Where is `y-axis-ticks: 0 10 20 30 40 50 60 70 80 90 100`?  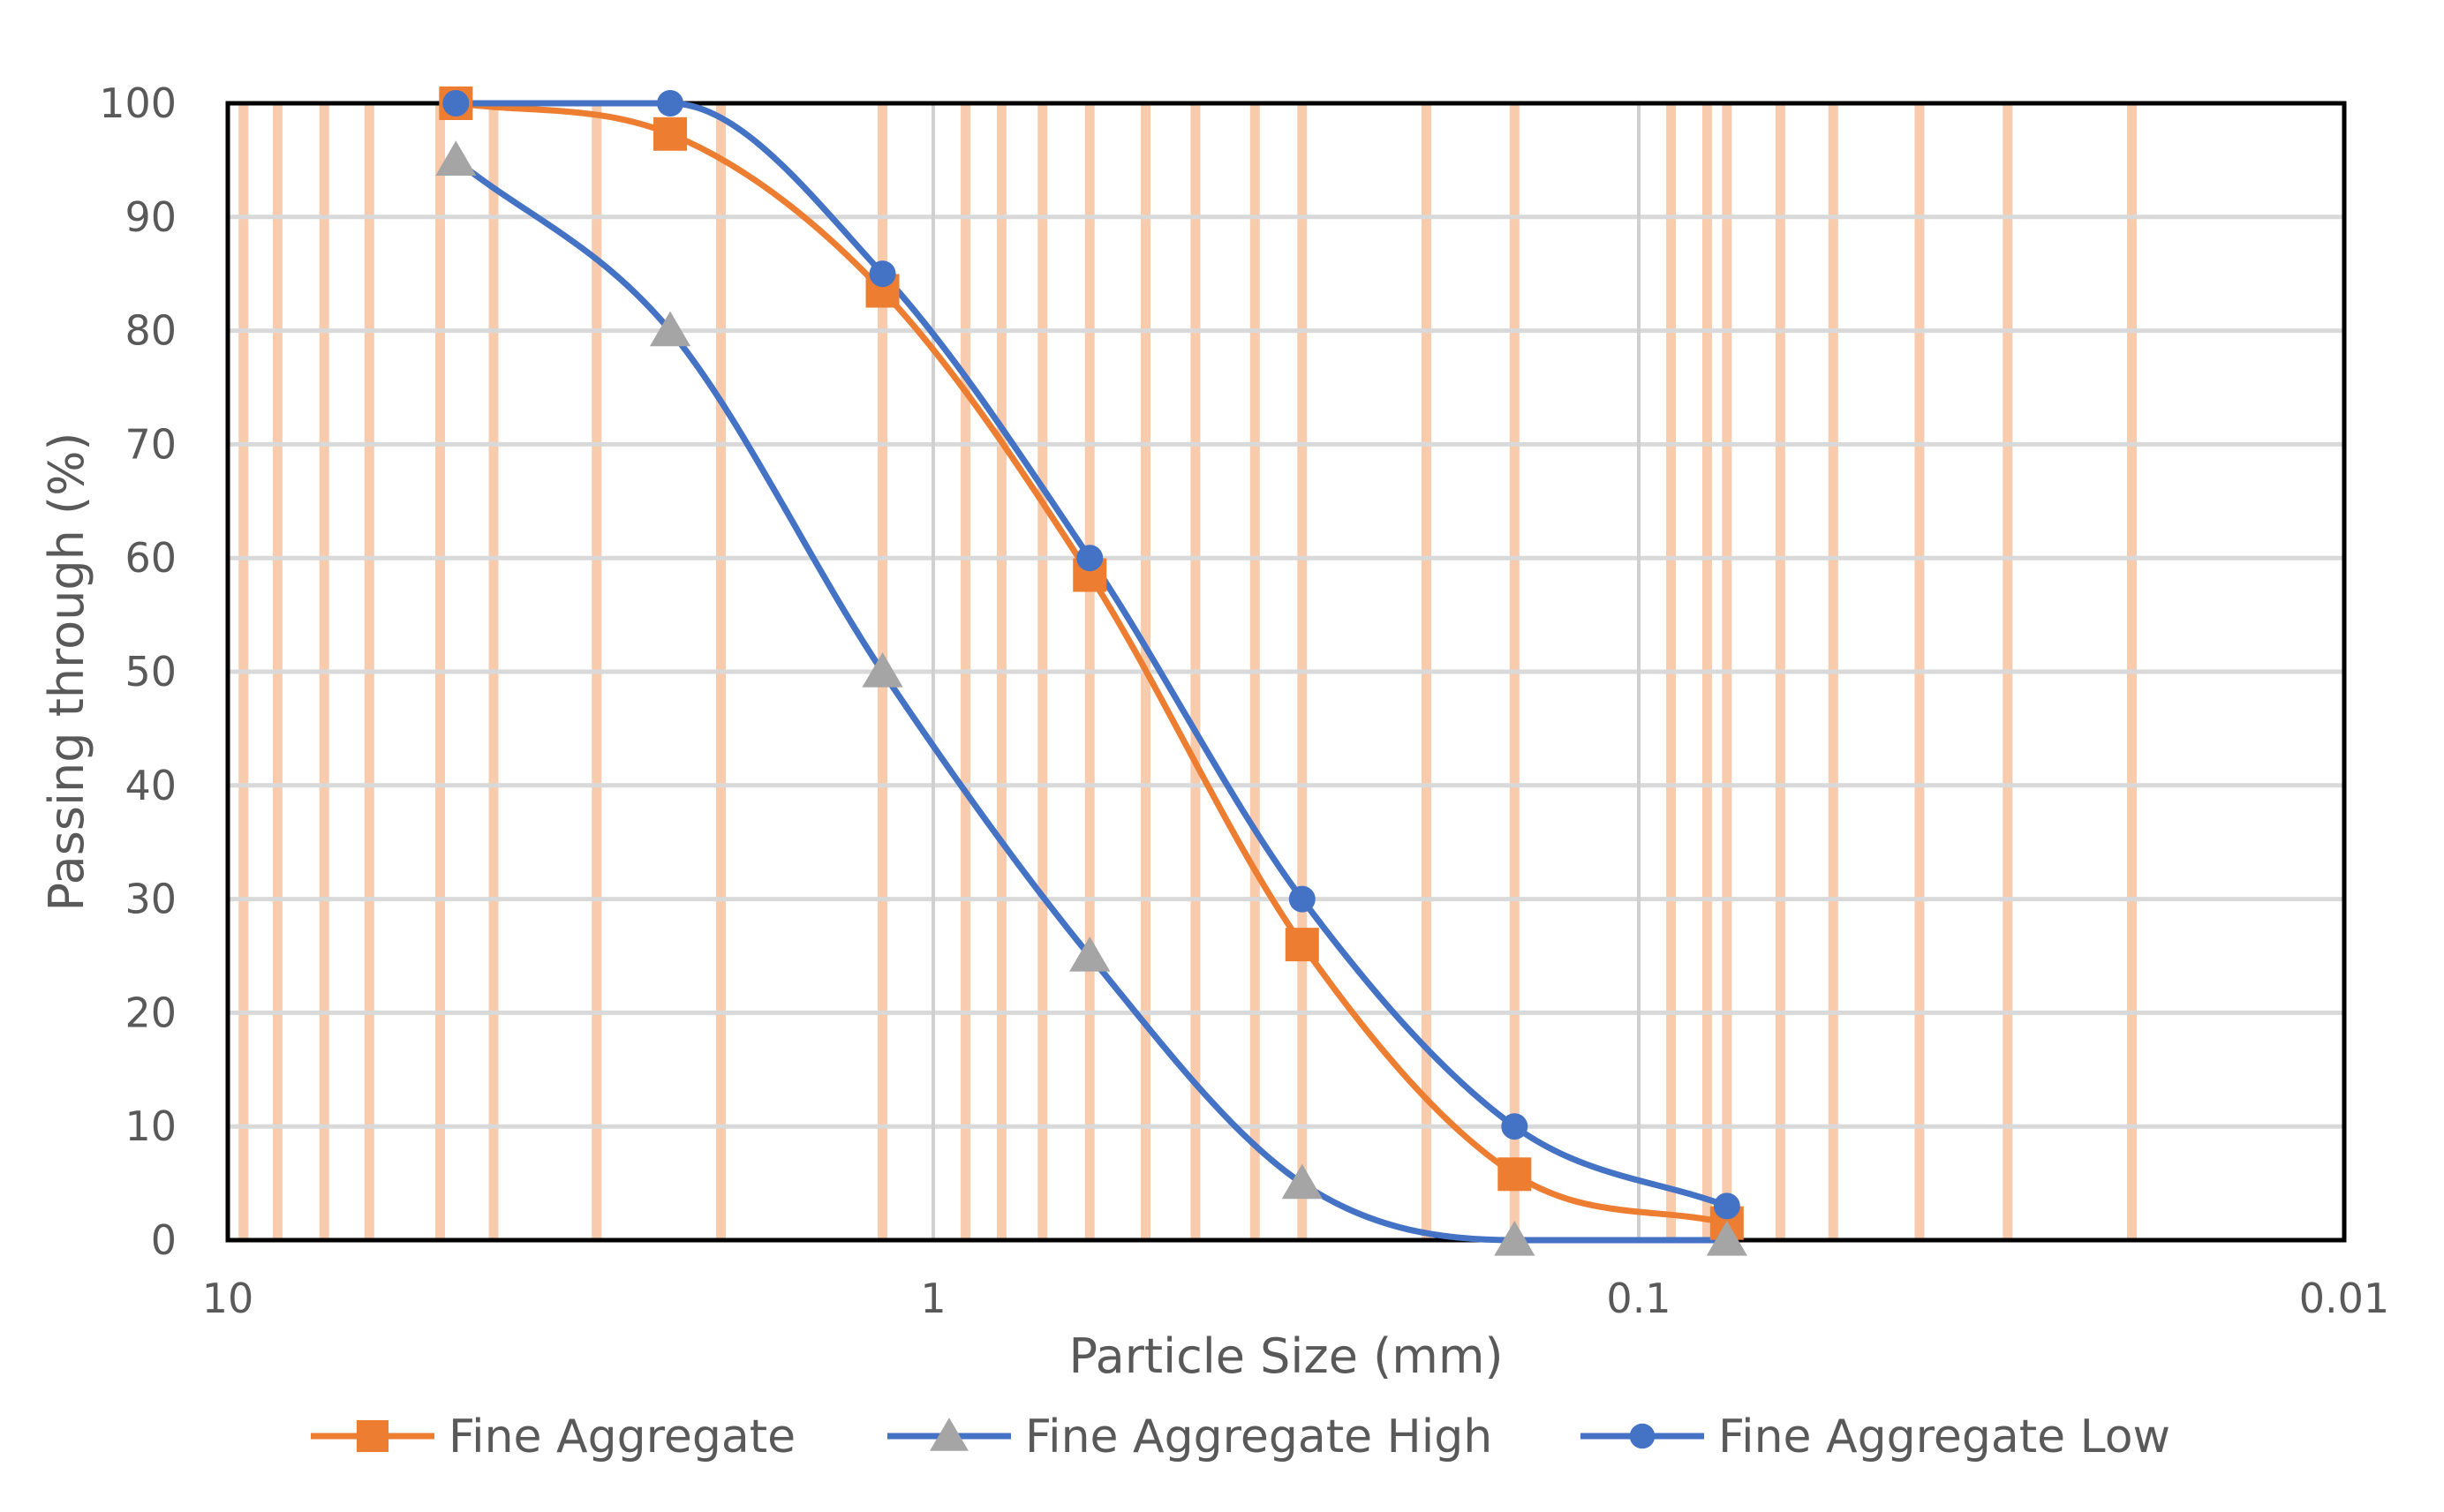
y-axis-ticks: 0 10 20 30 40 50 60 70 80 90 100 is located at coordinates (138, 671).